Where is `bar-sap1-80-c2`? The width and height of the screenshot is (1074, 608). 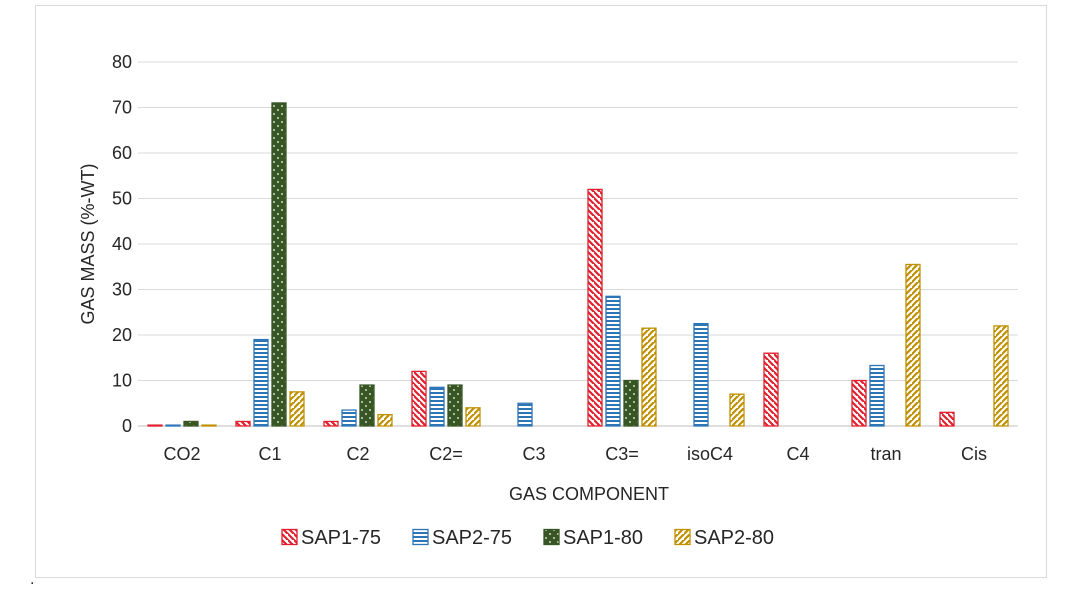 bar-sap1-80-c2 is located at coordinates (367, 405).